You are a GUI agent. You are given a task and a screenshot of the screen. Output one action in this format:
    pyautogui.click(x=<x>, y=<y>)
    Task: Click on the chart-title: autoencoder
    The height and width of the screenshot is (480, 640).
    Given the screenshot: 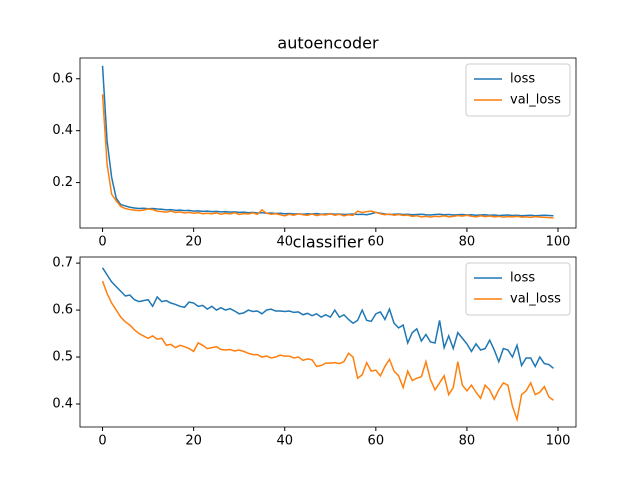 What is the action you would take?
    pyautogui.click(x=328, y=43)
    